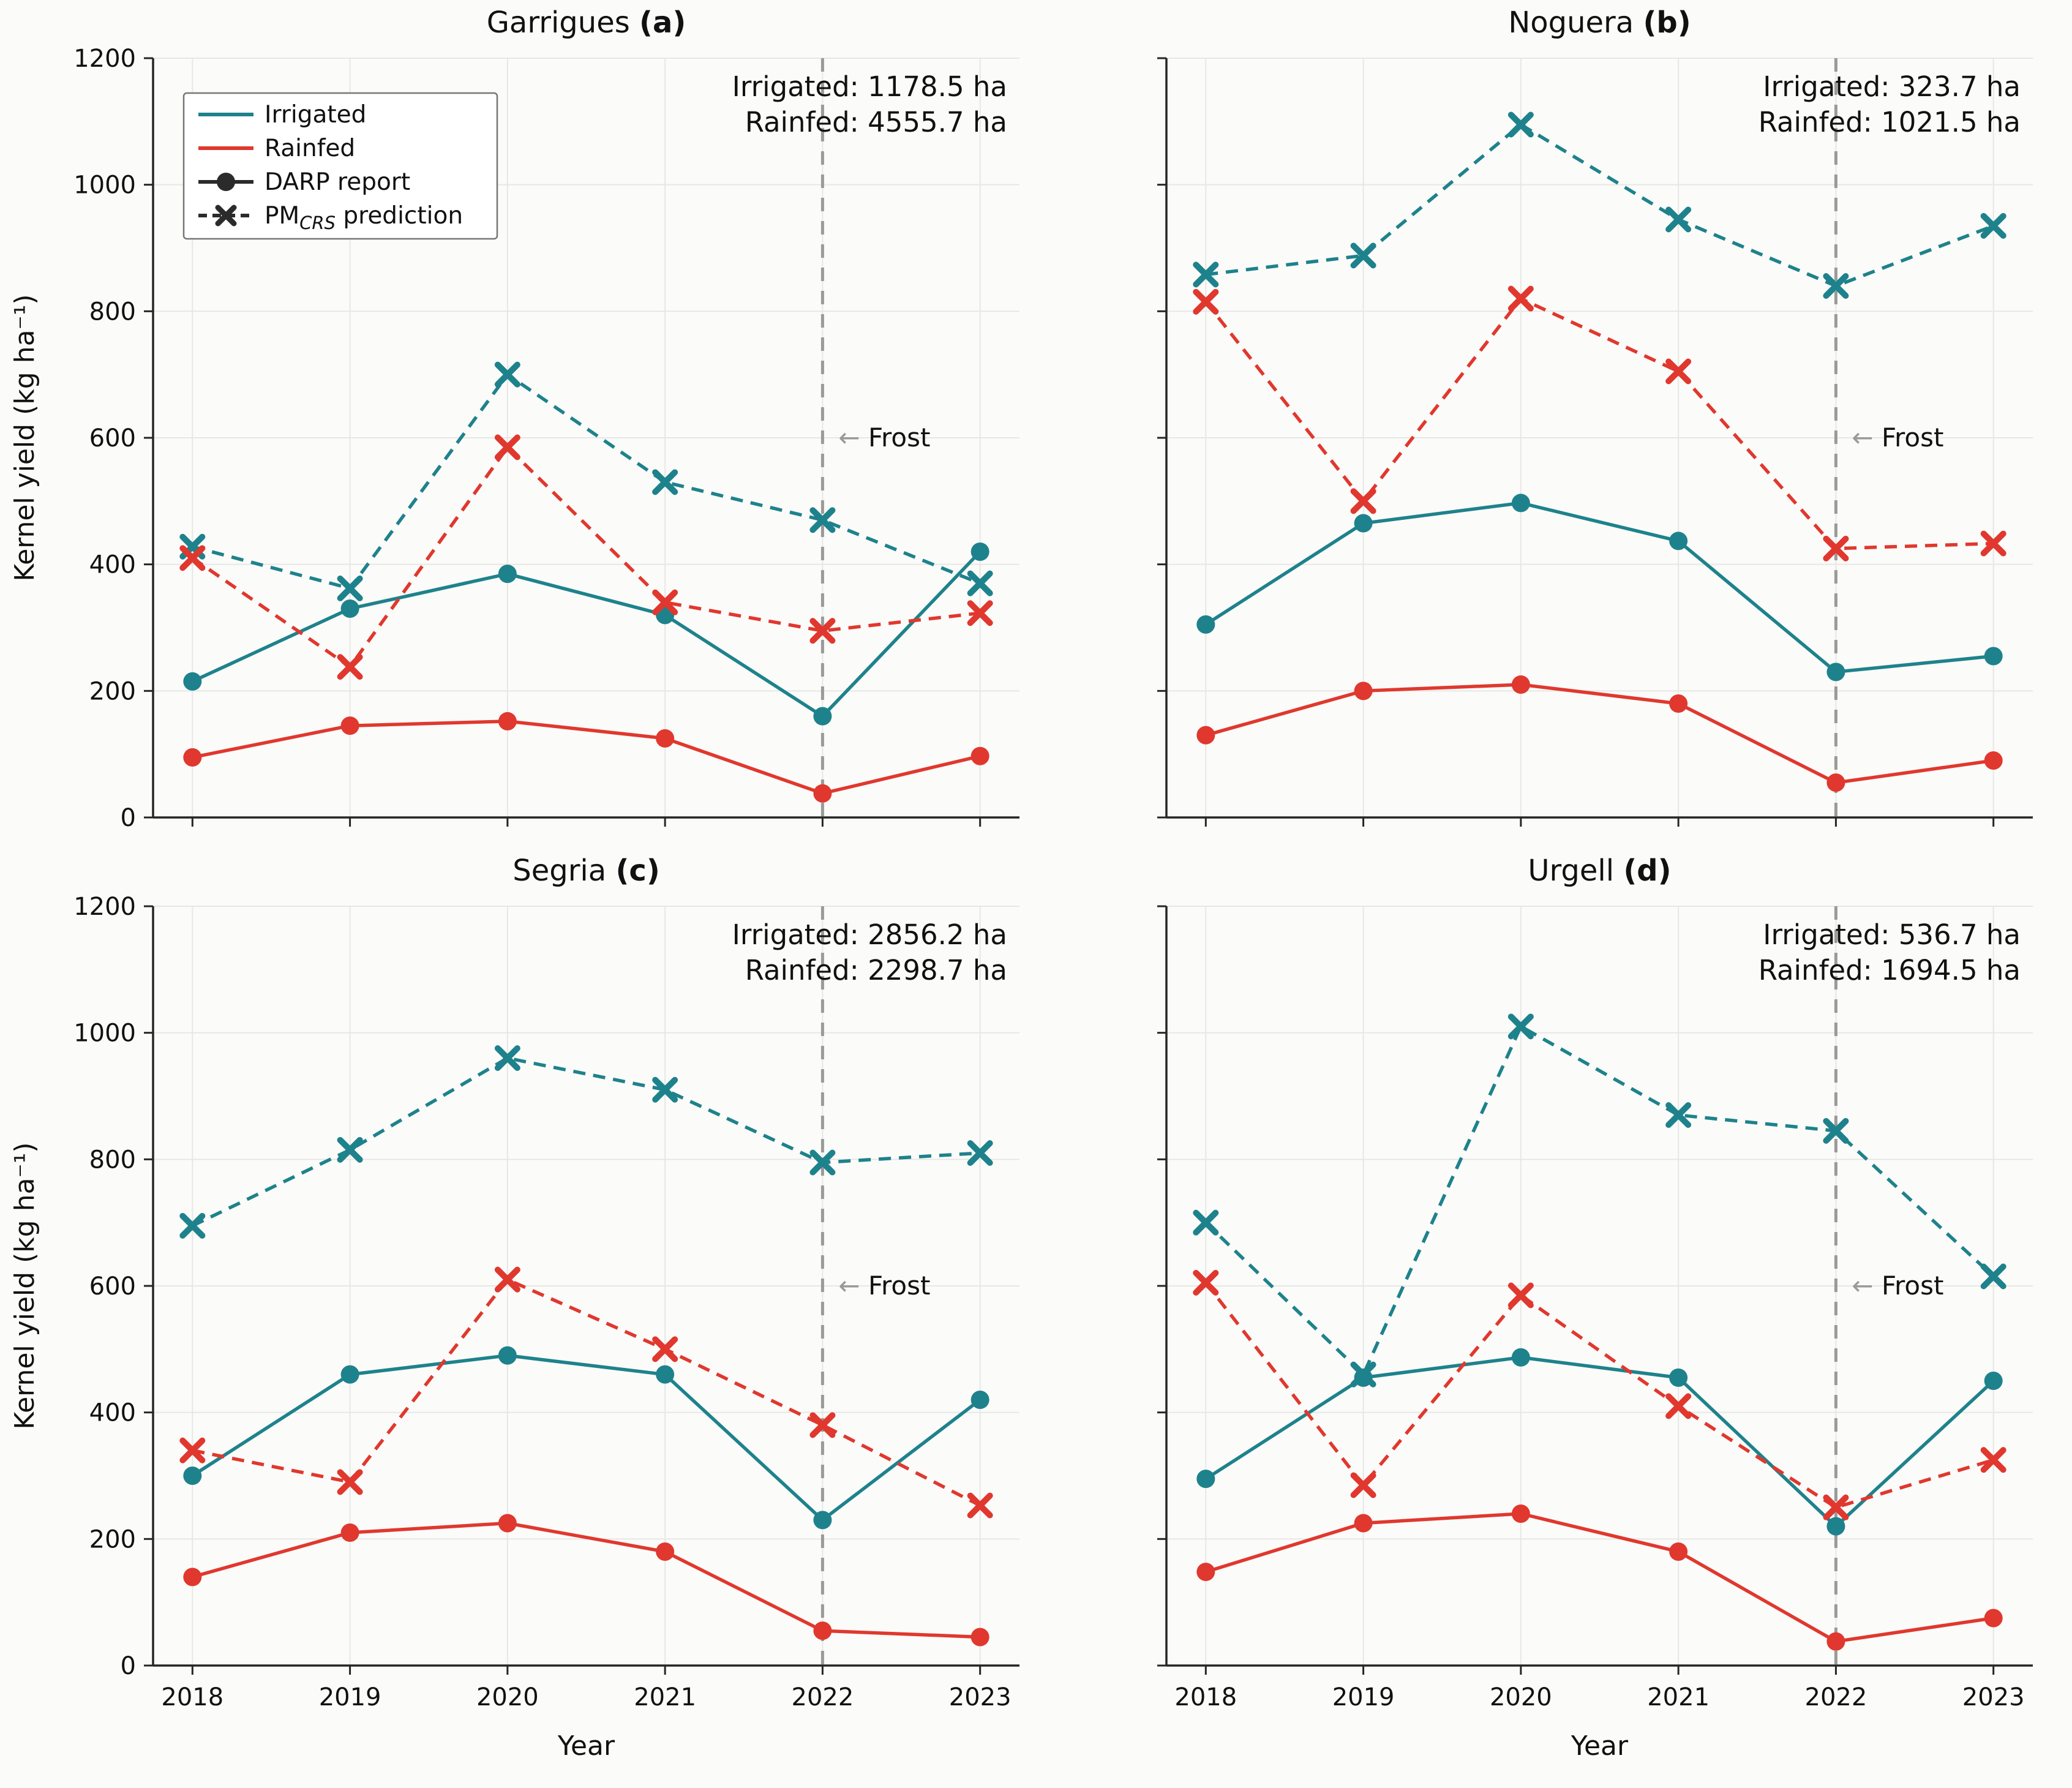 The image size is (2072, 1788). What do you see at coordinates (1890, 122) in the screenshot?
I see `annotation-rainfed-area: Rainfed: 1021.5 ha` at bounding box center [1890, 122].